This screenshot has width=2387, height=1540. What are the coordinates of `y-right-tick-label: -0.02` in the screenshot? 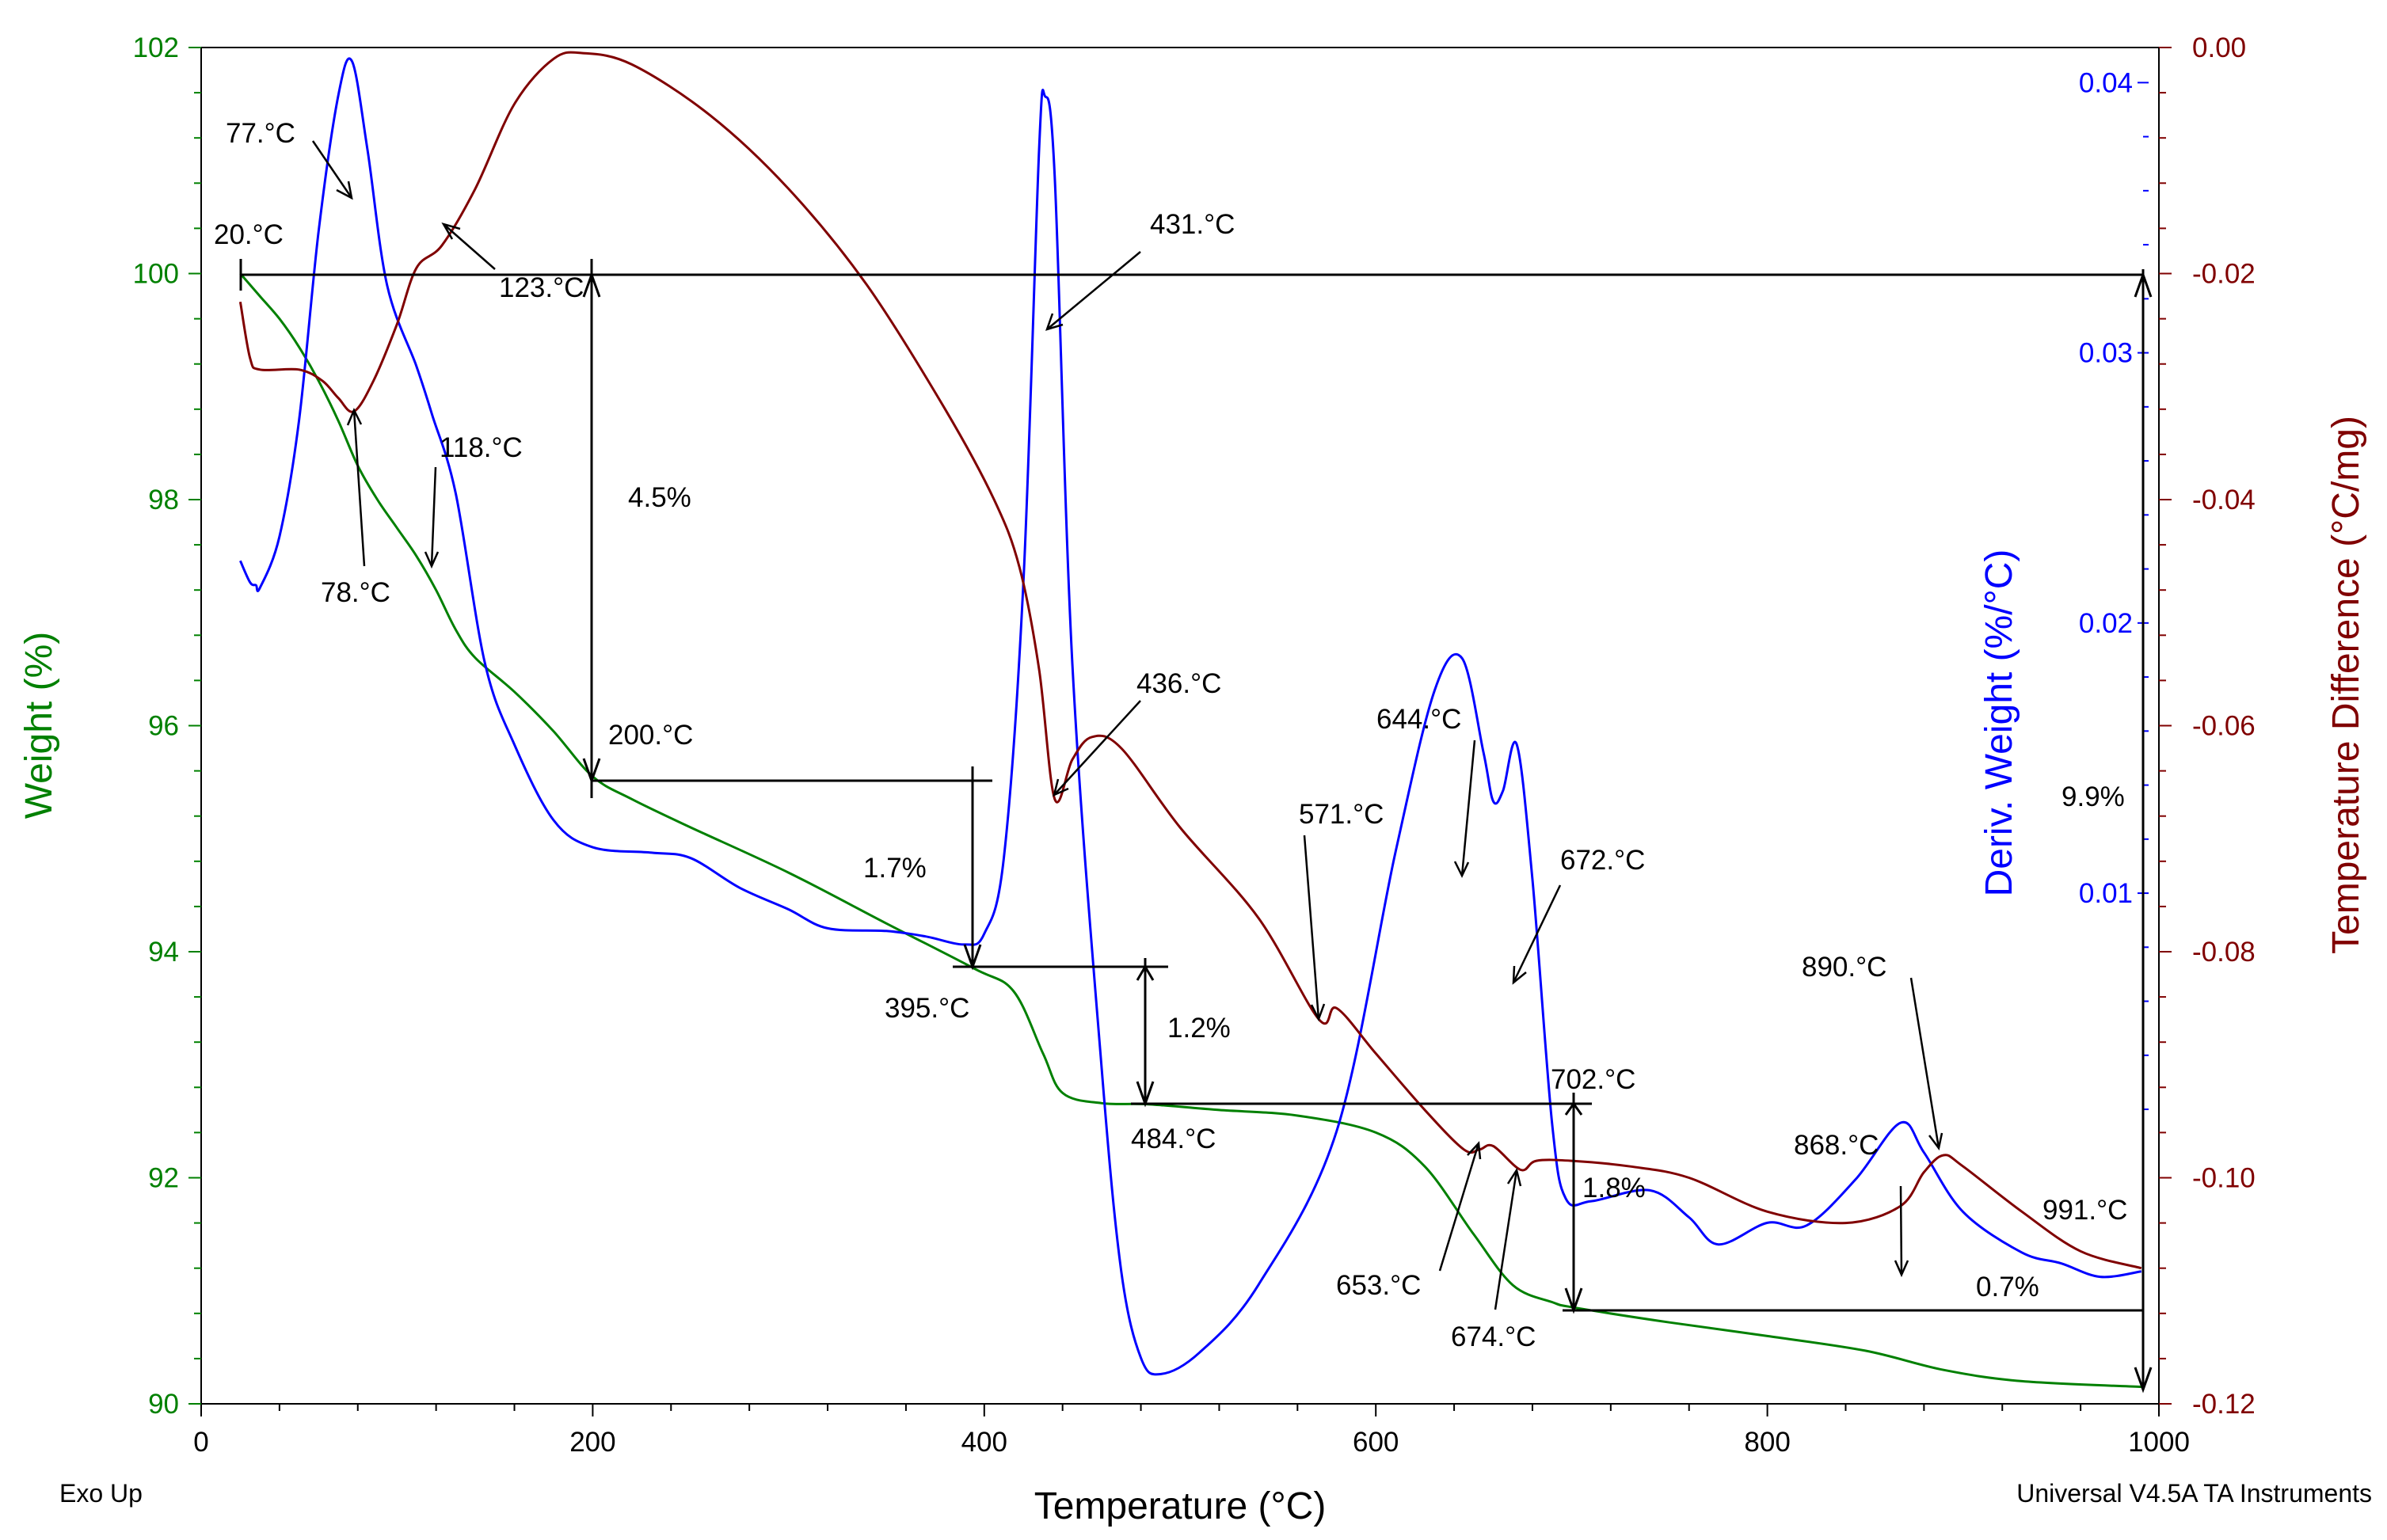 It's located at (2224, 274).